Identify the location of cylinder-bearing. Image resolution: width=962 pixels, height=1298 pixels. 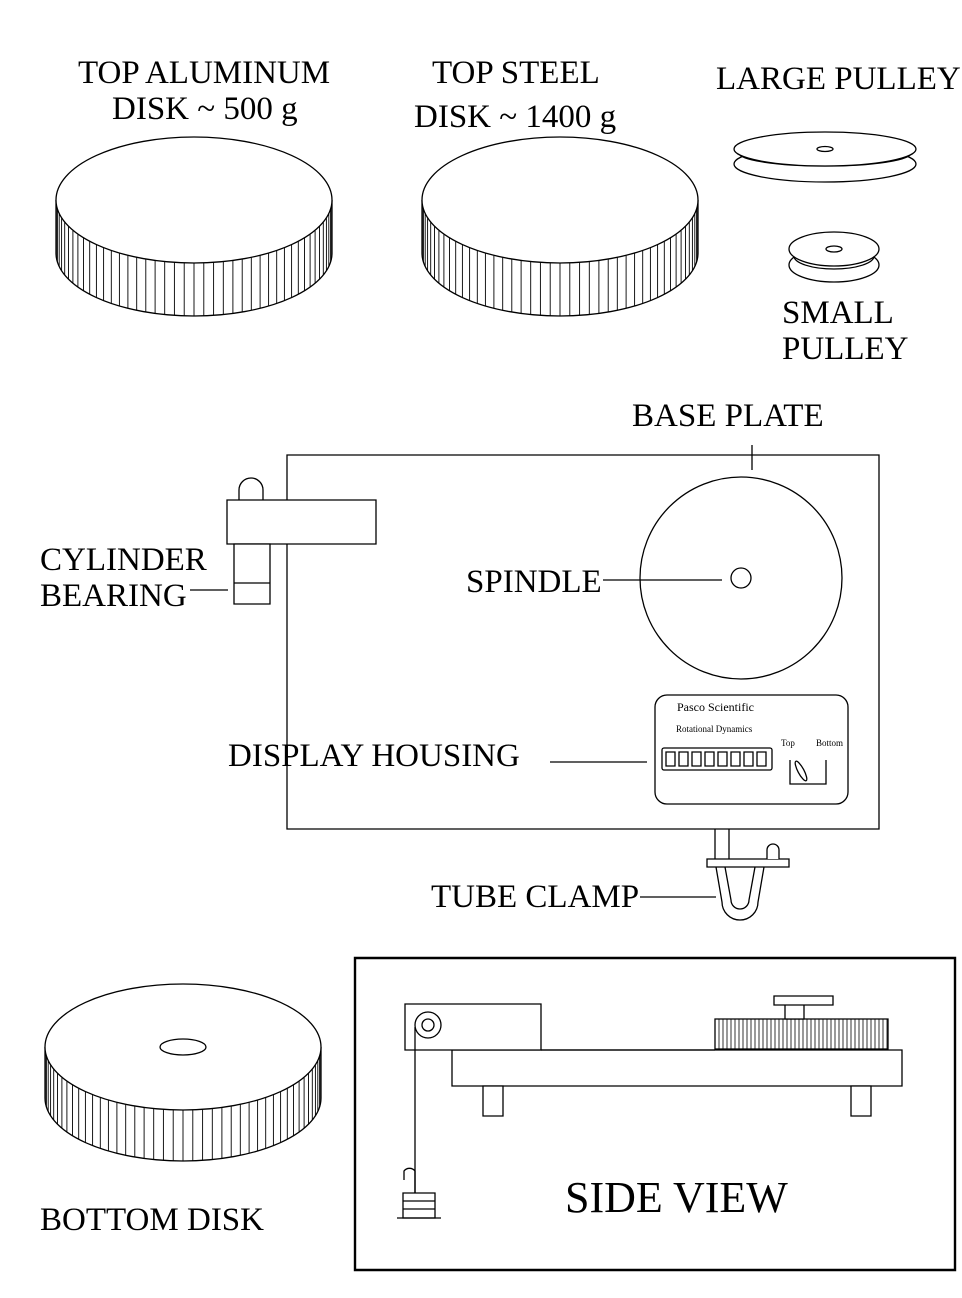
(301, 541).